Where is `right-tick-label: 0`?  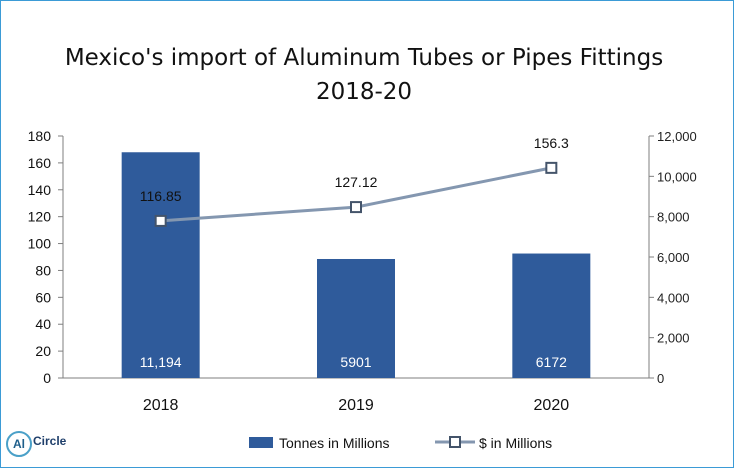 right-tick-label: 0 is located at coordinates (660, 378).